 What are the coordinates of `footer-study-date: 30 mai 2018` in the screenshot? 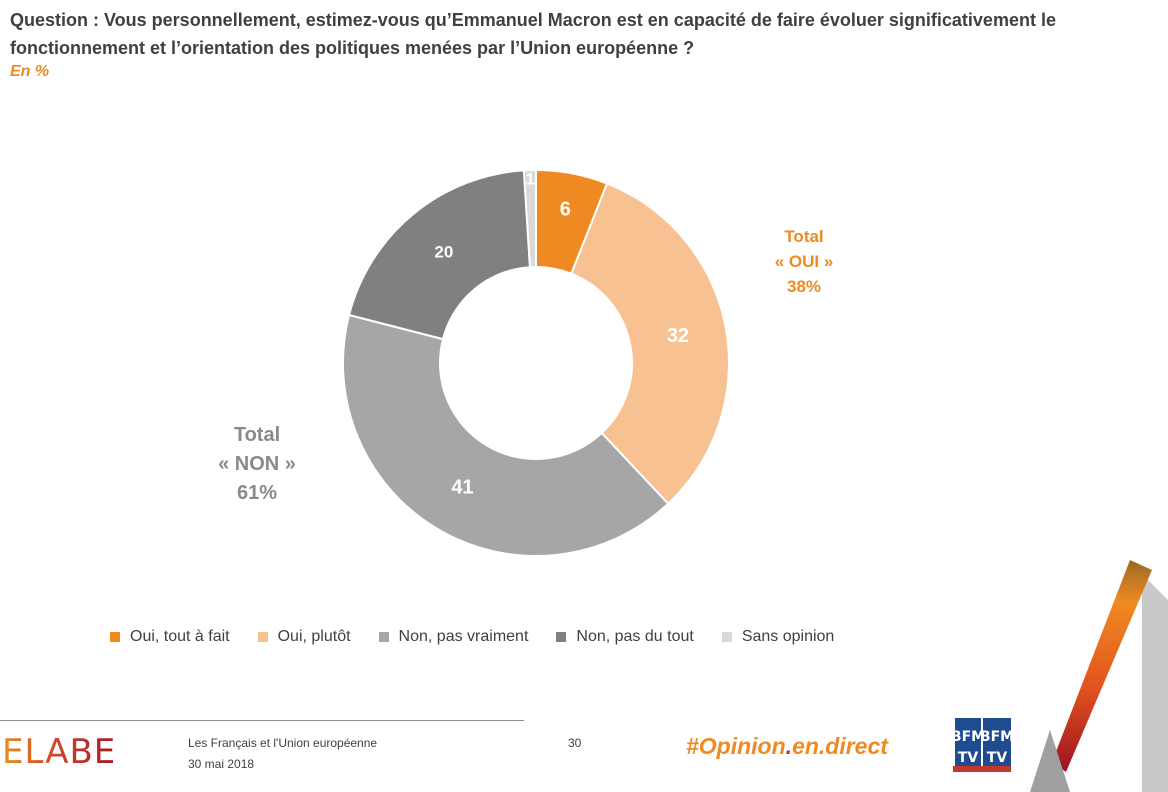 It's located at (221, 764).